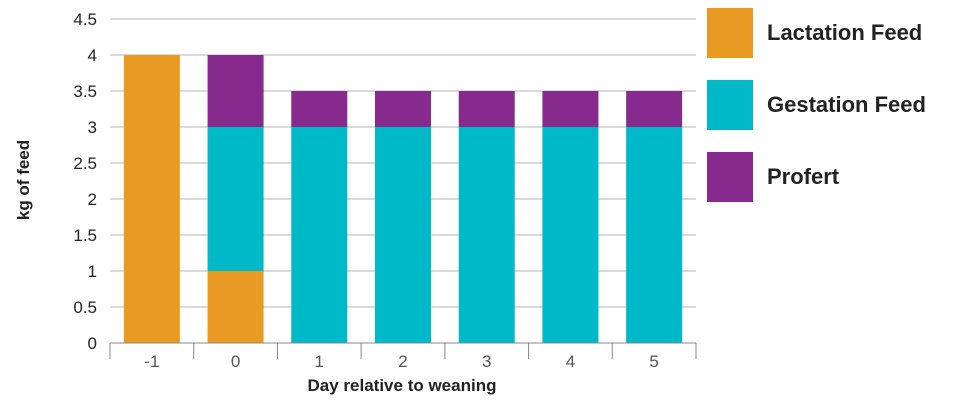 The image size is (961, 402). Describe the element at coordinates (845, 32) in the screenshot. I see `legend-label: Lactation Feed` at that location.